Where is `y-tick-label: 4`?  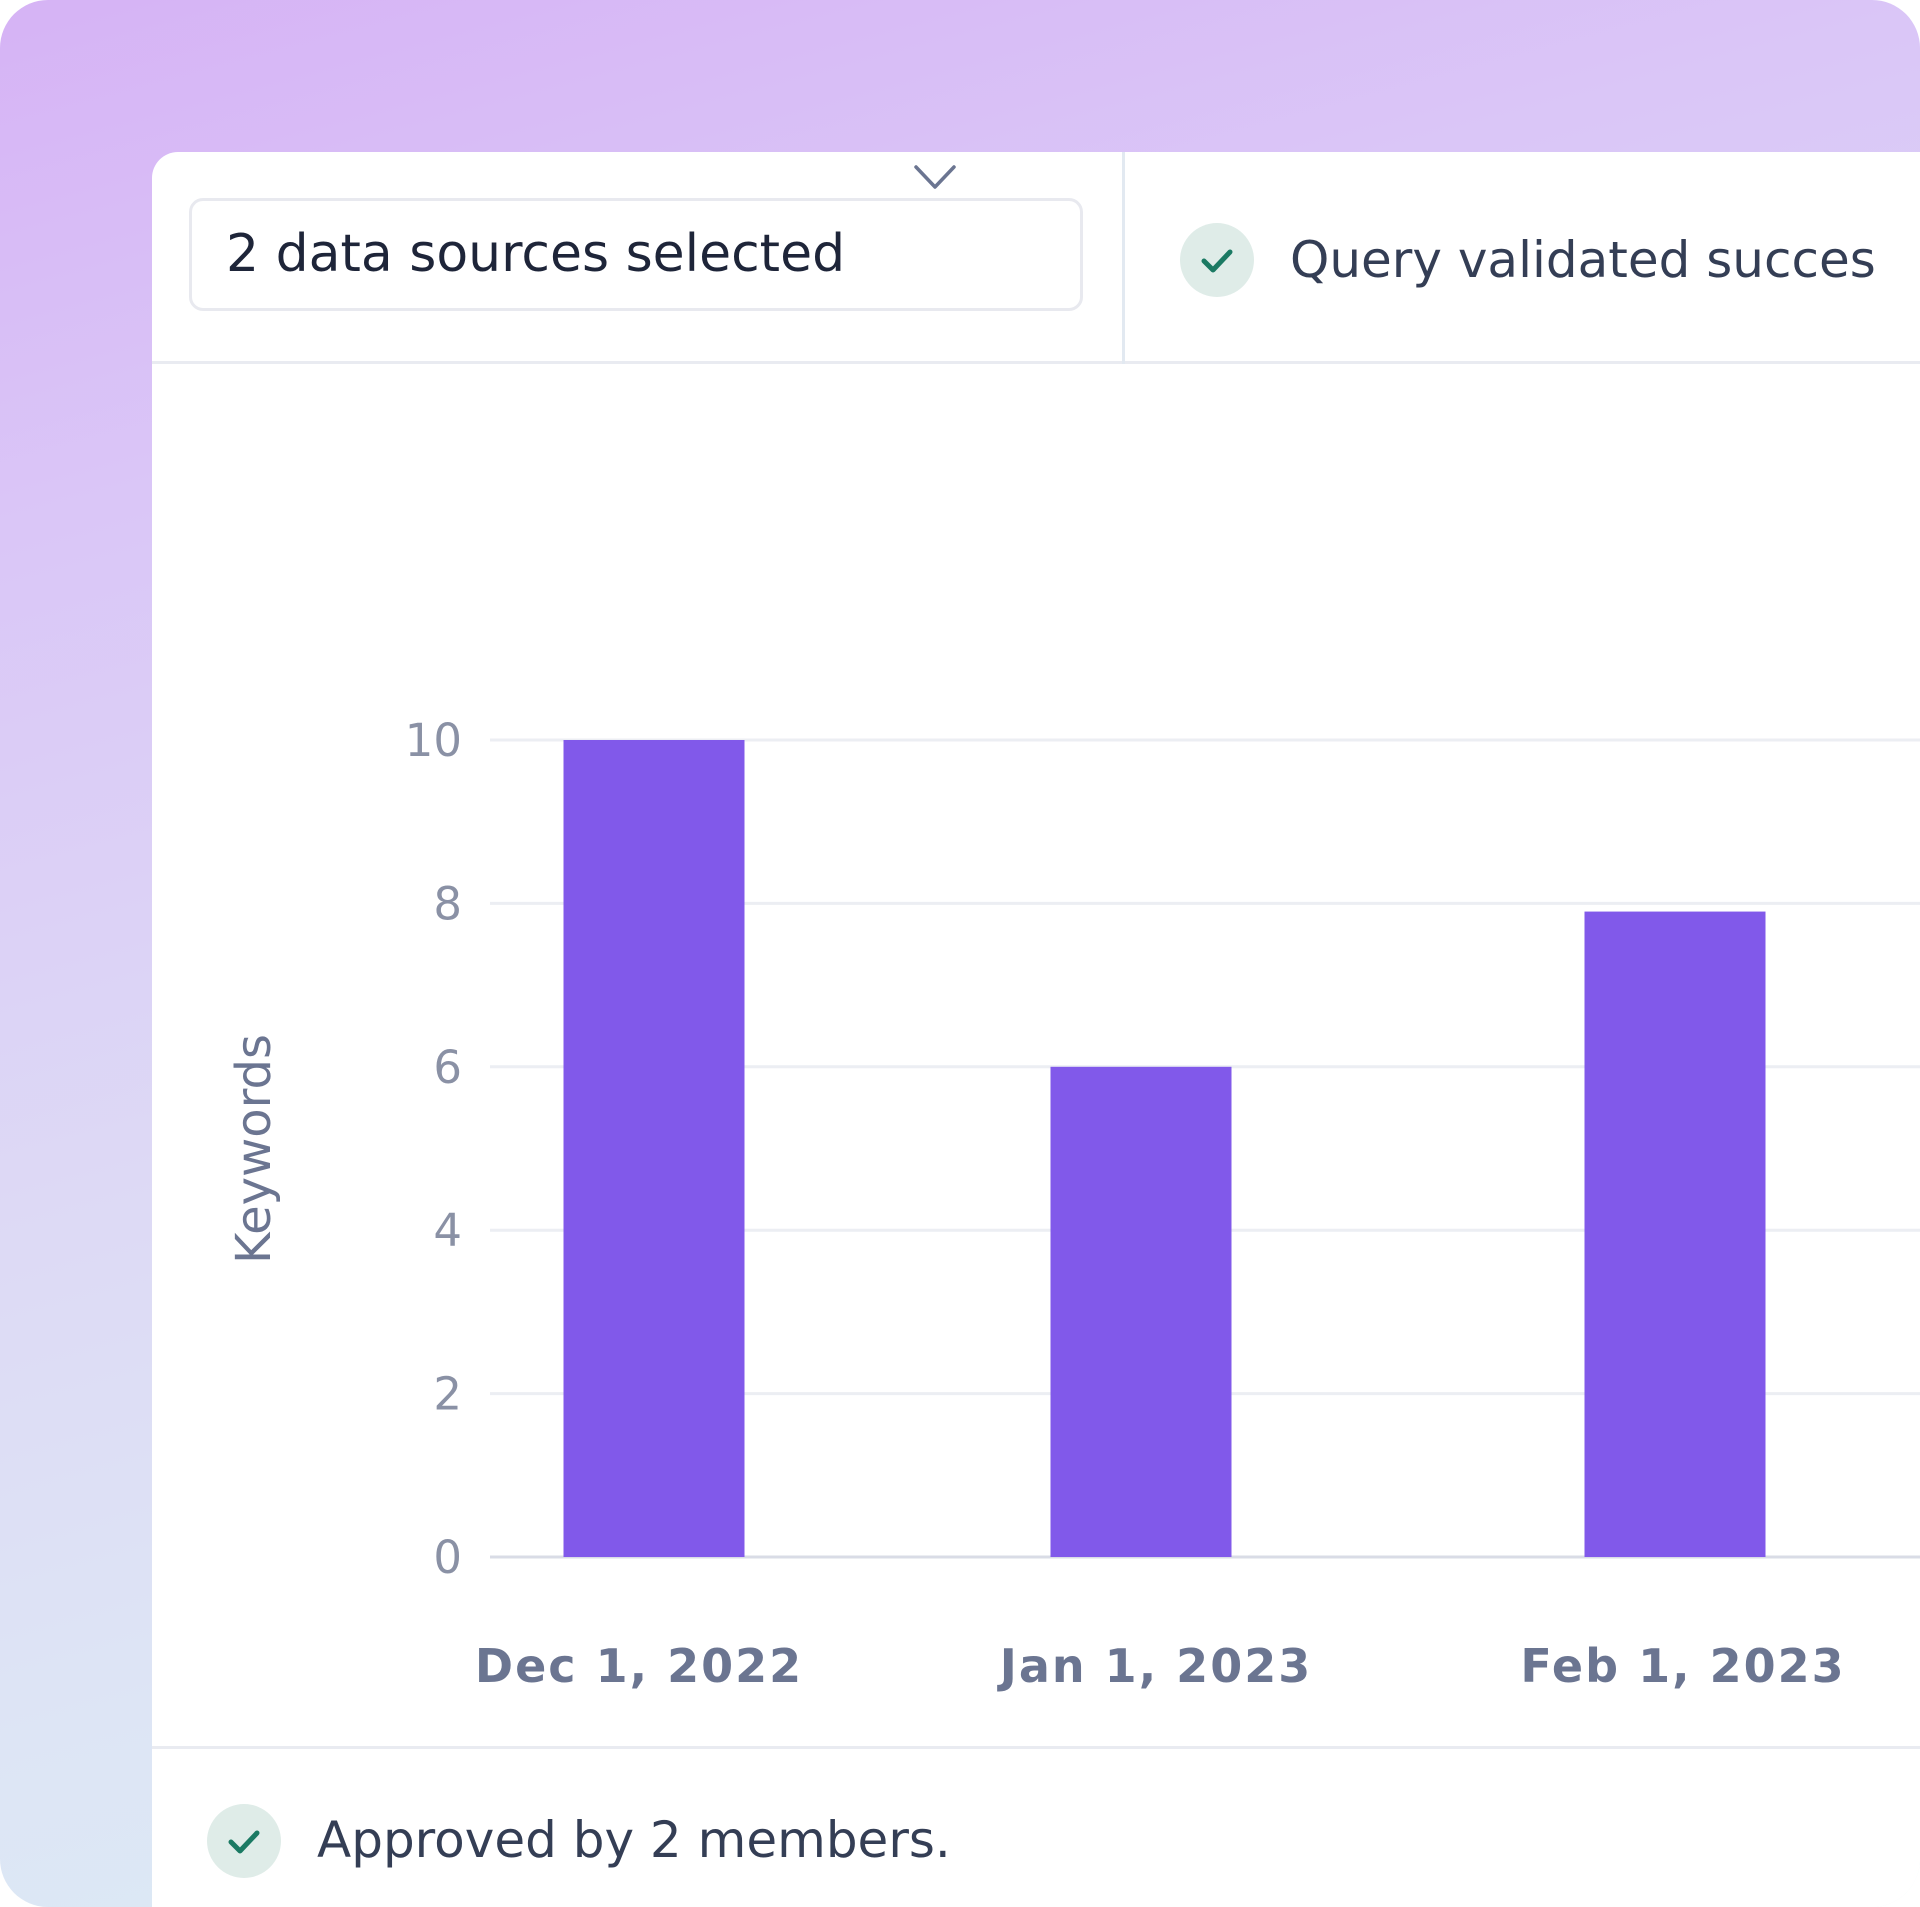
y-tick-label: 4 is located at coordinates (447, 1230).